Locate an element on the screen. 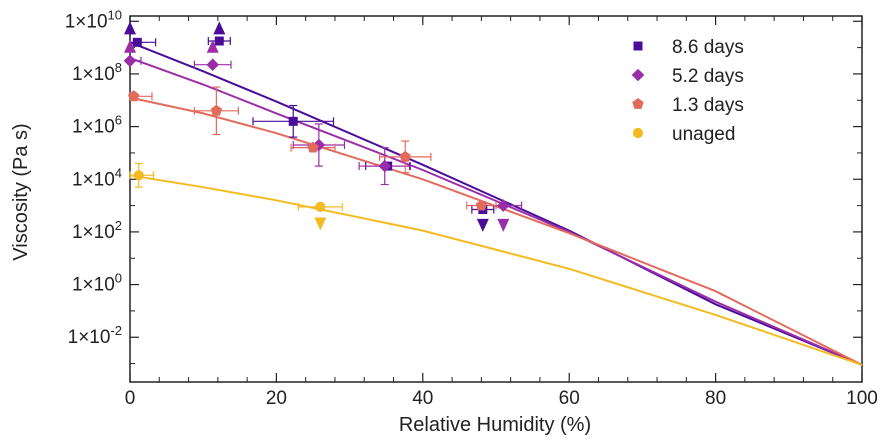 The width and height of the screenshot is (885, 442). y-tick-label: 1×10⁴ is located at coordinates (97, 177).